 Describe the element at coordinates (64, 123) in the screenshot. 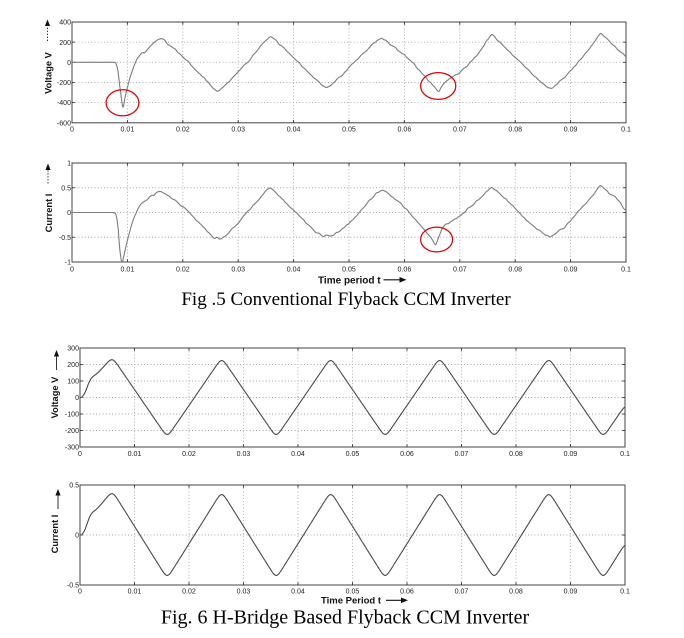

I see `svg-text: -600` at that location.